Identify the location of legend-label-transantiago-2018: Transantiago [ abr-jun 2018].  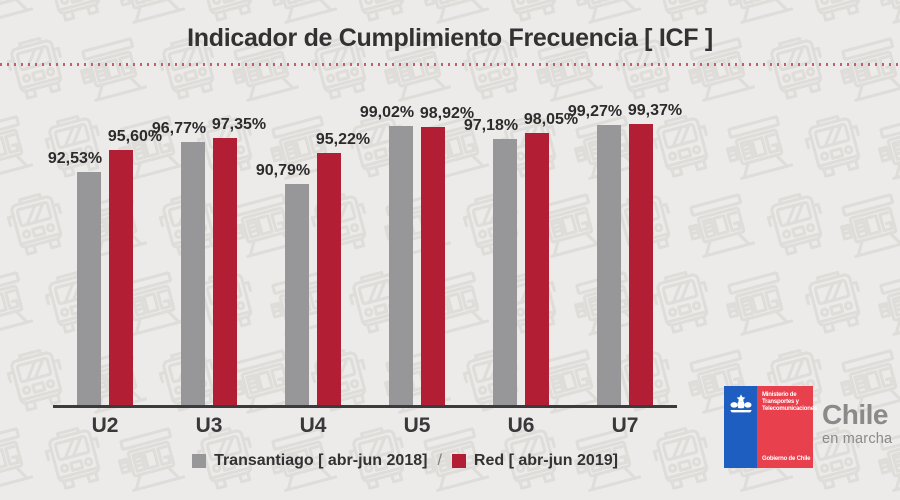
(321, 460).